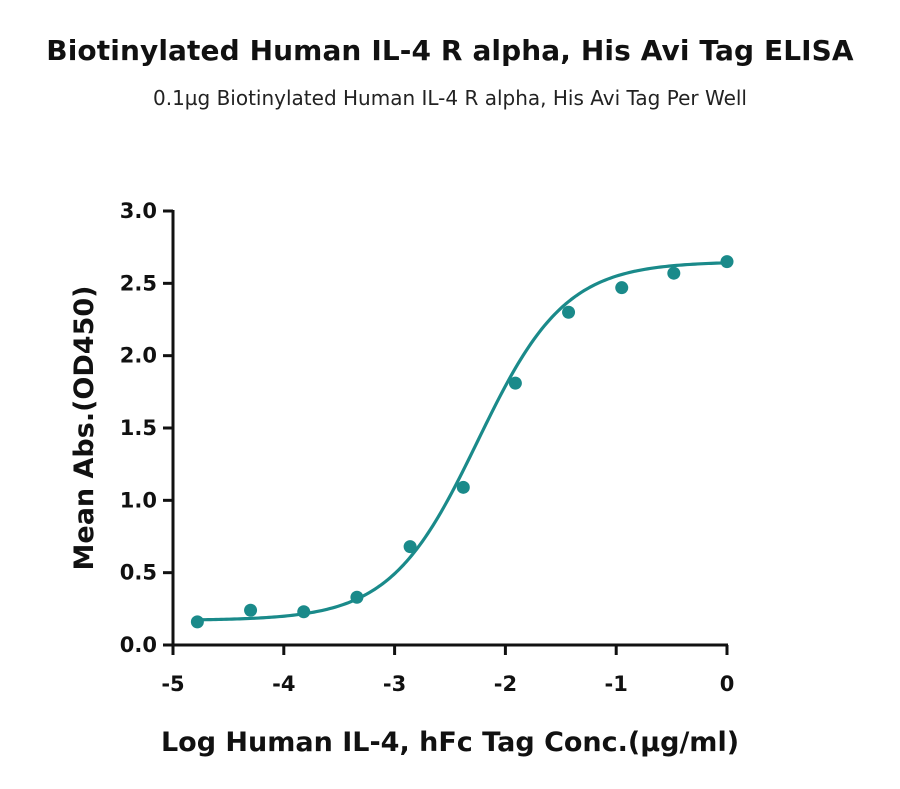 The width and height of the screenshot is (900, 789). What do you see at coordinates (505, 684) in the screenshot?
I see `x-tick-label: -2` at bounding box center [505, 684].